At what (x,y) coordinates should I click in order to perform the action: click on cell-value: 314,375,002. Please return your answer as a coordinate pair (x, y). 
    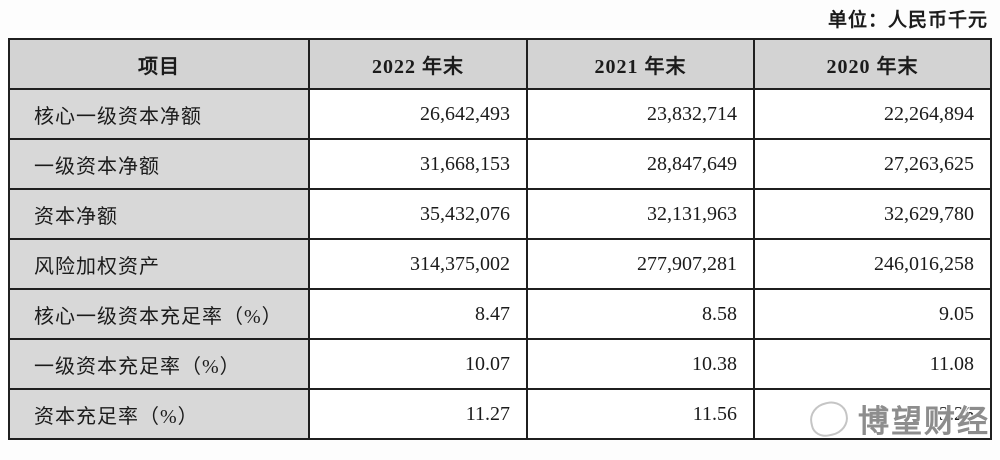
    Looking at the image, I should click on (418, 264).